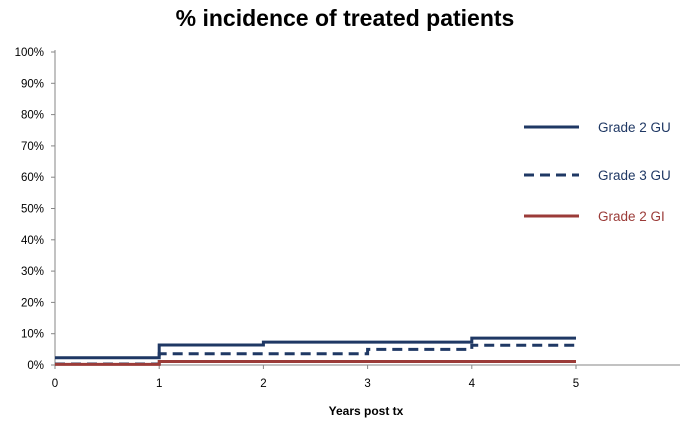 The height and width of the screenshot is (429, 686). Describe the element at coordinates (634, 175) in the screenshot. I see `legend-label: Grade 3 GU` at that location.